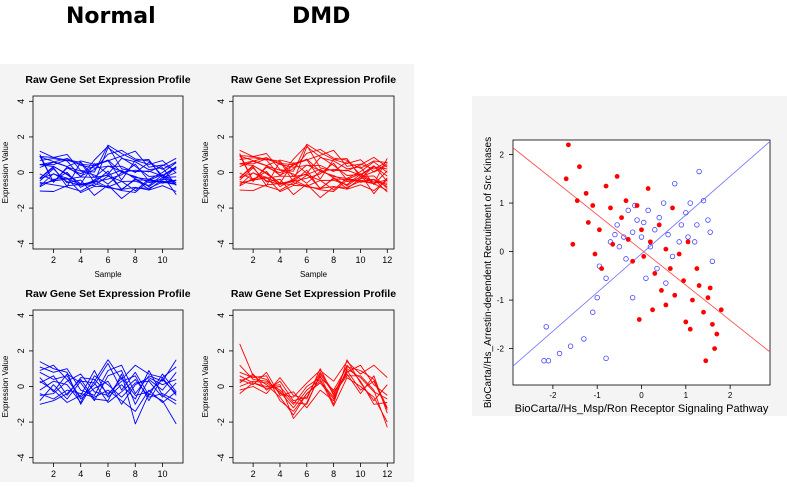 This screenshot has width=787, height=487. Describe the element at coordinates (686, 395) in the screenshot. I see `x-tick-label: 1` at that location.